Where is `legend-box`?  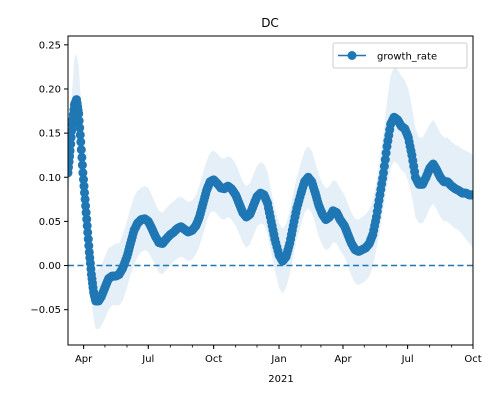 legend-box is located at coordinates (400, 55).